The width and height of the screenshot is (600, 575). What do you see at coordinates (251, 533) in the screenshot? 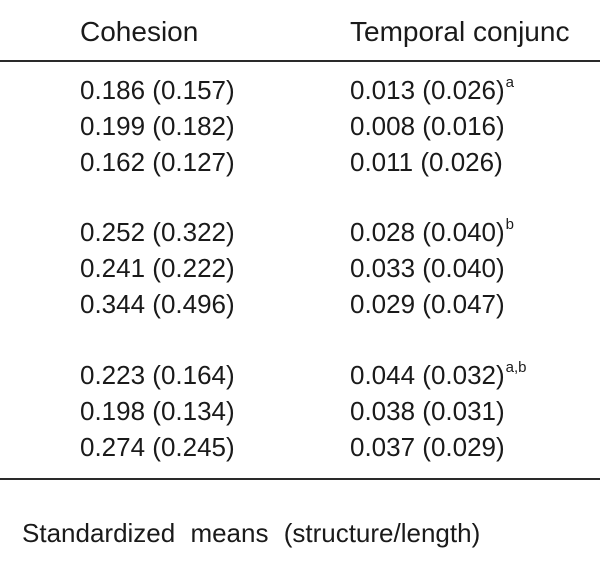
I see `table-footer-caption: Standardized means (structure/length)` at bounding box center [251, 533].